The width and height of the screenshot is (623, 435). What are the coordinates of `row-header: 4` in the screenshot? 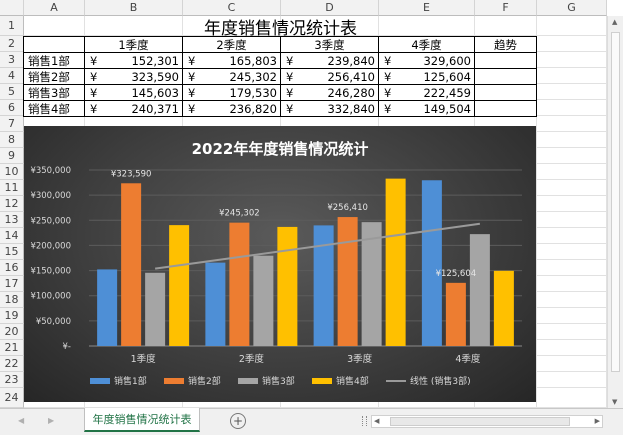 It's located at (12, 76).